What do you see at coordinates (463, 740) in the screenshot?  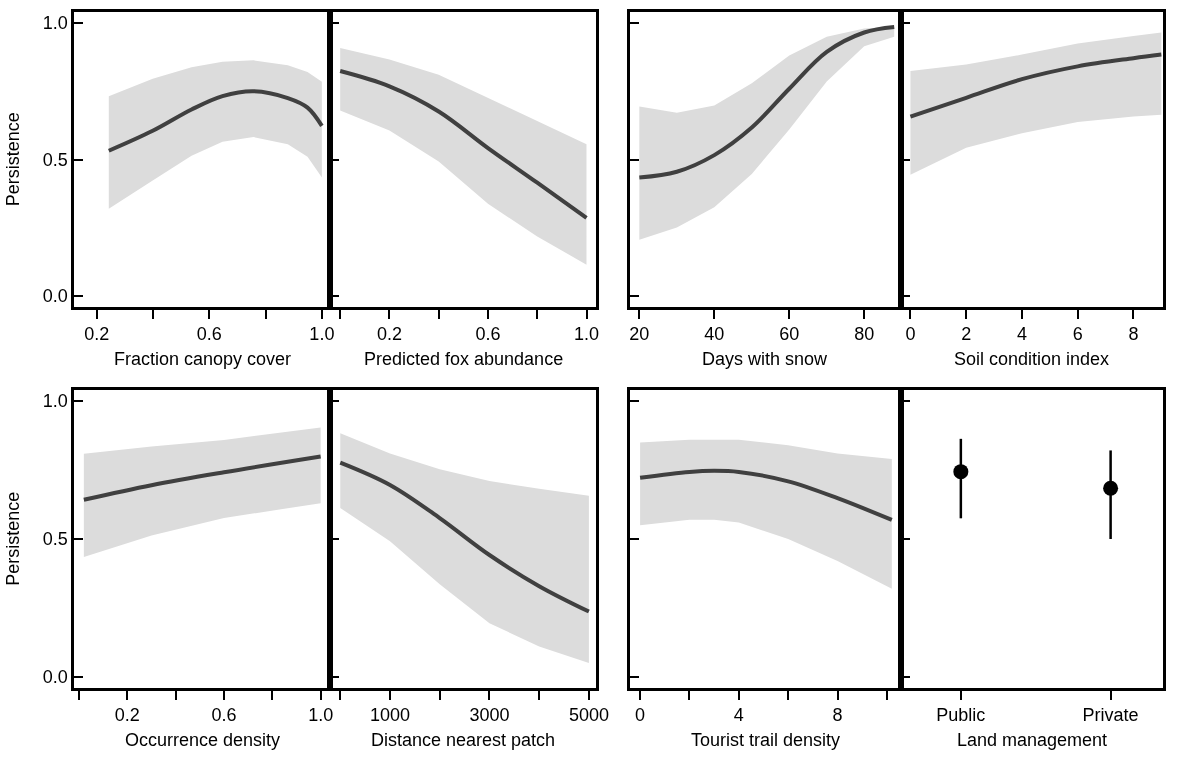 I see `x-axis-title: Distance nearest patch` at bounding box center [463, 740].